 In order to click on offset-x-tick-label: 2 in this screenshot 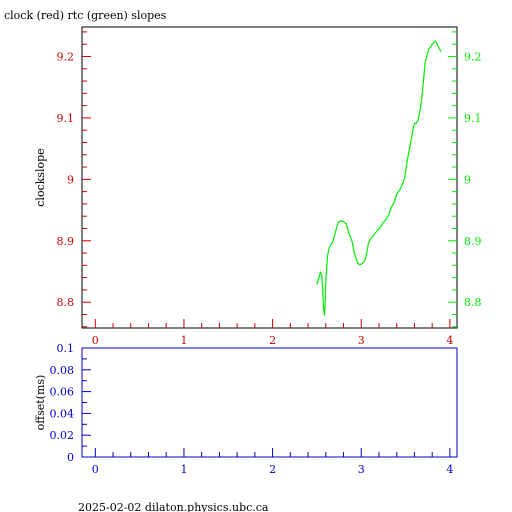, I will do `click(272, 469)`.